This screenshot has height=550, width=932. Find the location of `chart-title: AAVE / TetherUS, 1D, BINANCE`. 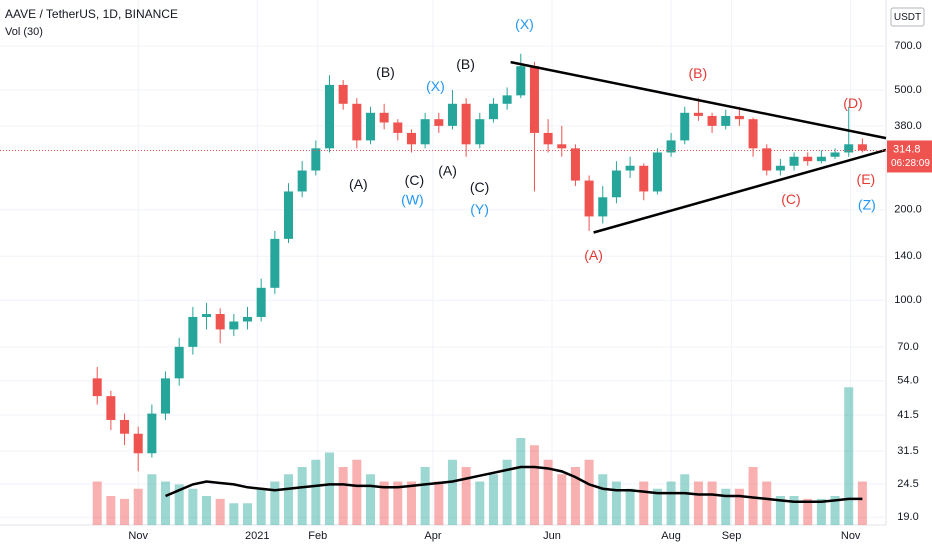

chart-title: AAVE / TetherUS, 1D, BINANCE is located at coordinates (91, 14).